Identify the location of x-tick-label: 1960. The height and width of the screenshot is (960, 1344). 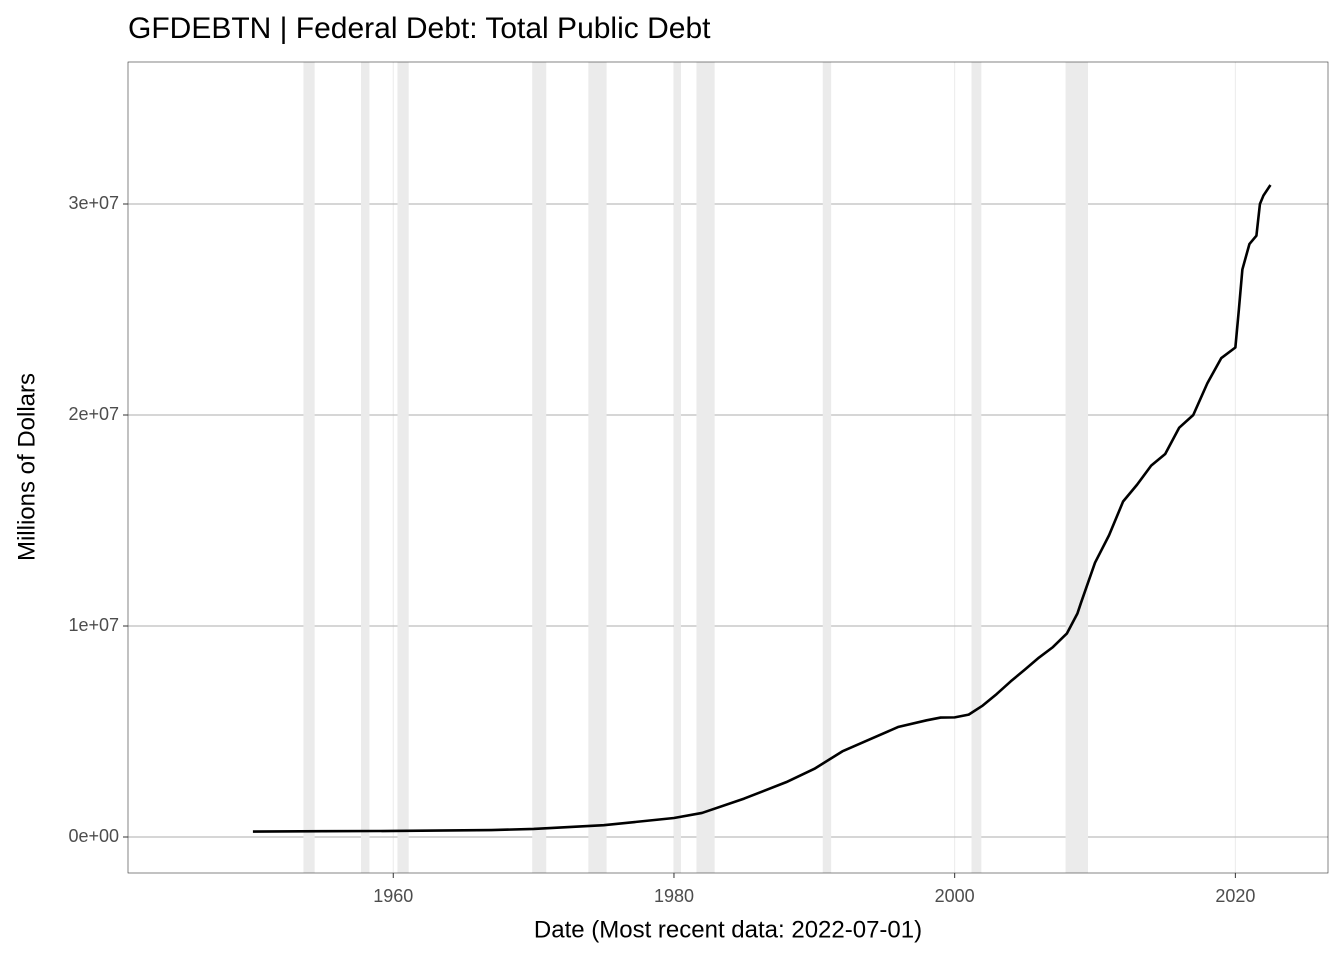
(393, 896).